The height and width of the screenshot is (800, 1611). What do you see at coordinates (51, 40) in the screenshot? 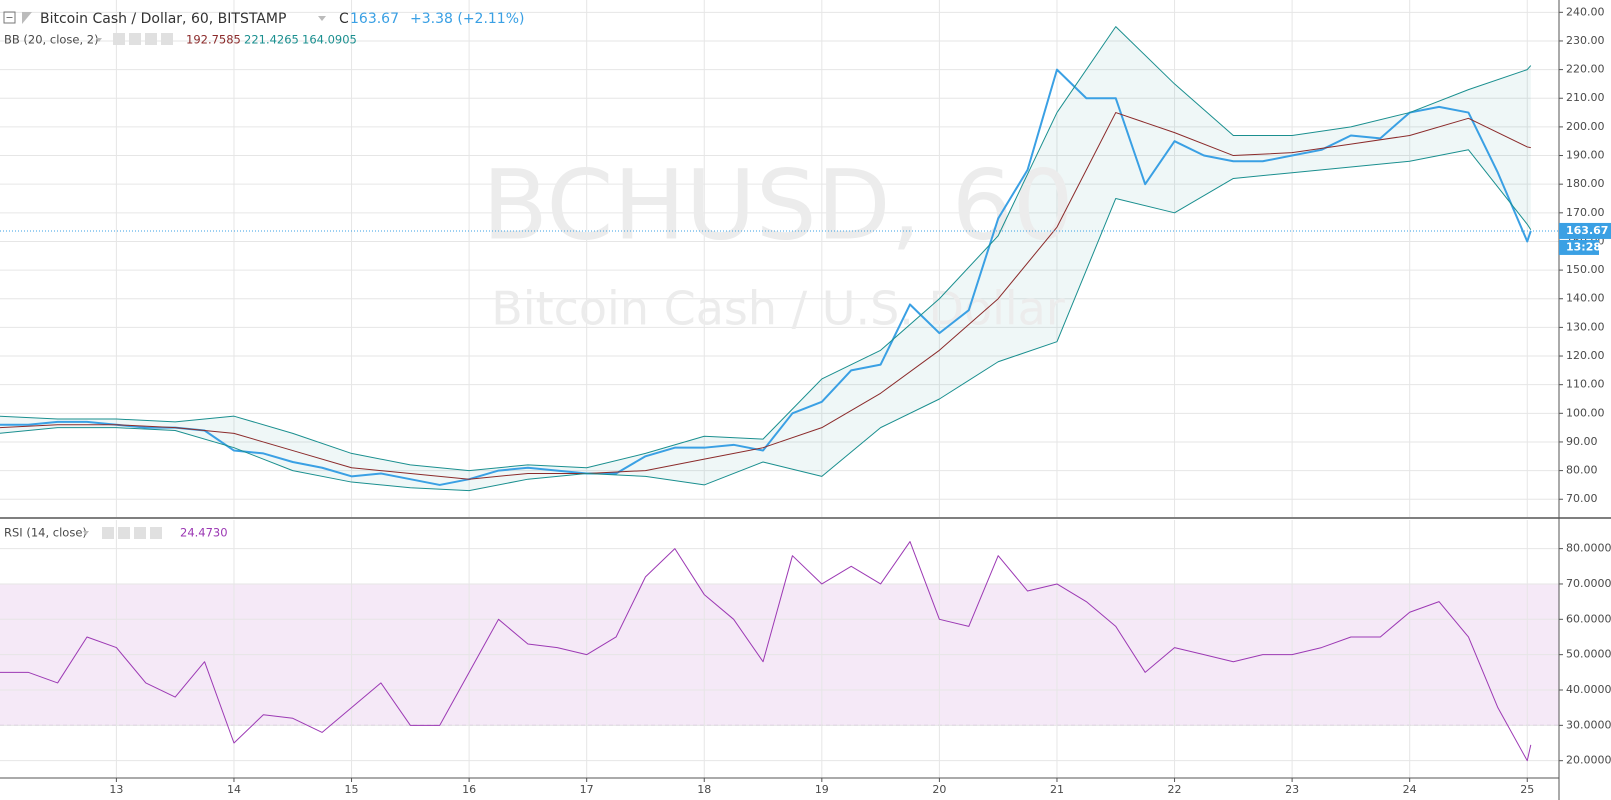
I see `bb-label: BB (20, close, 2)` at bounding box center [51, 40].